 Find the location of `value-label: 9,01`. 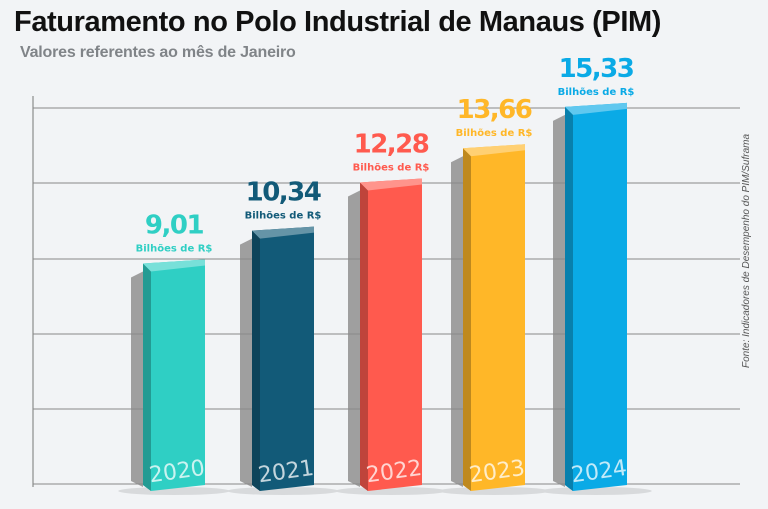

value-label: 9,01 is located at coordinates (174, 226).